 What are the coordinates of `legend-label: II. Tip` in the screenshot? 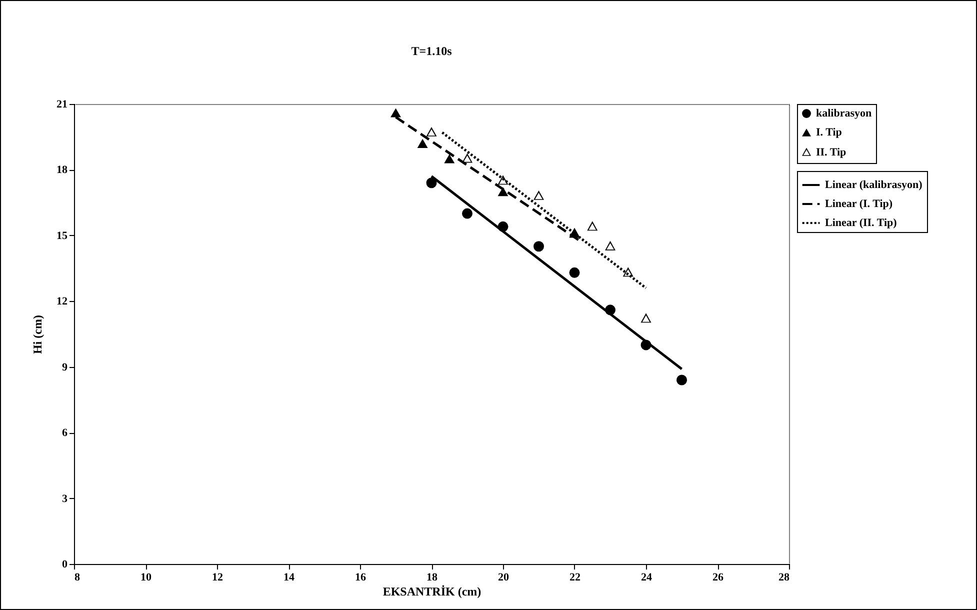 It's located at (831, 152).